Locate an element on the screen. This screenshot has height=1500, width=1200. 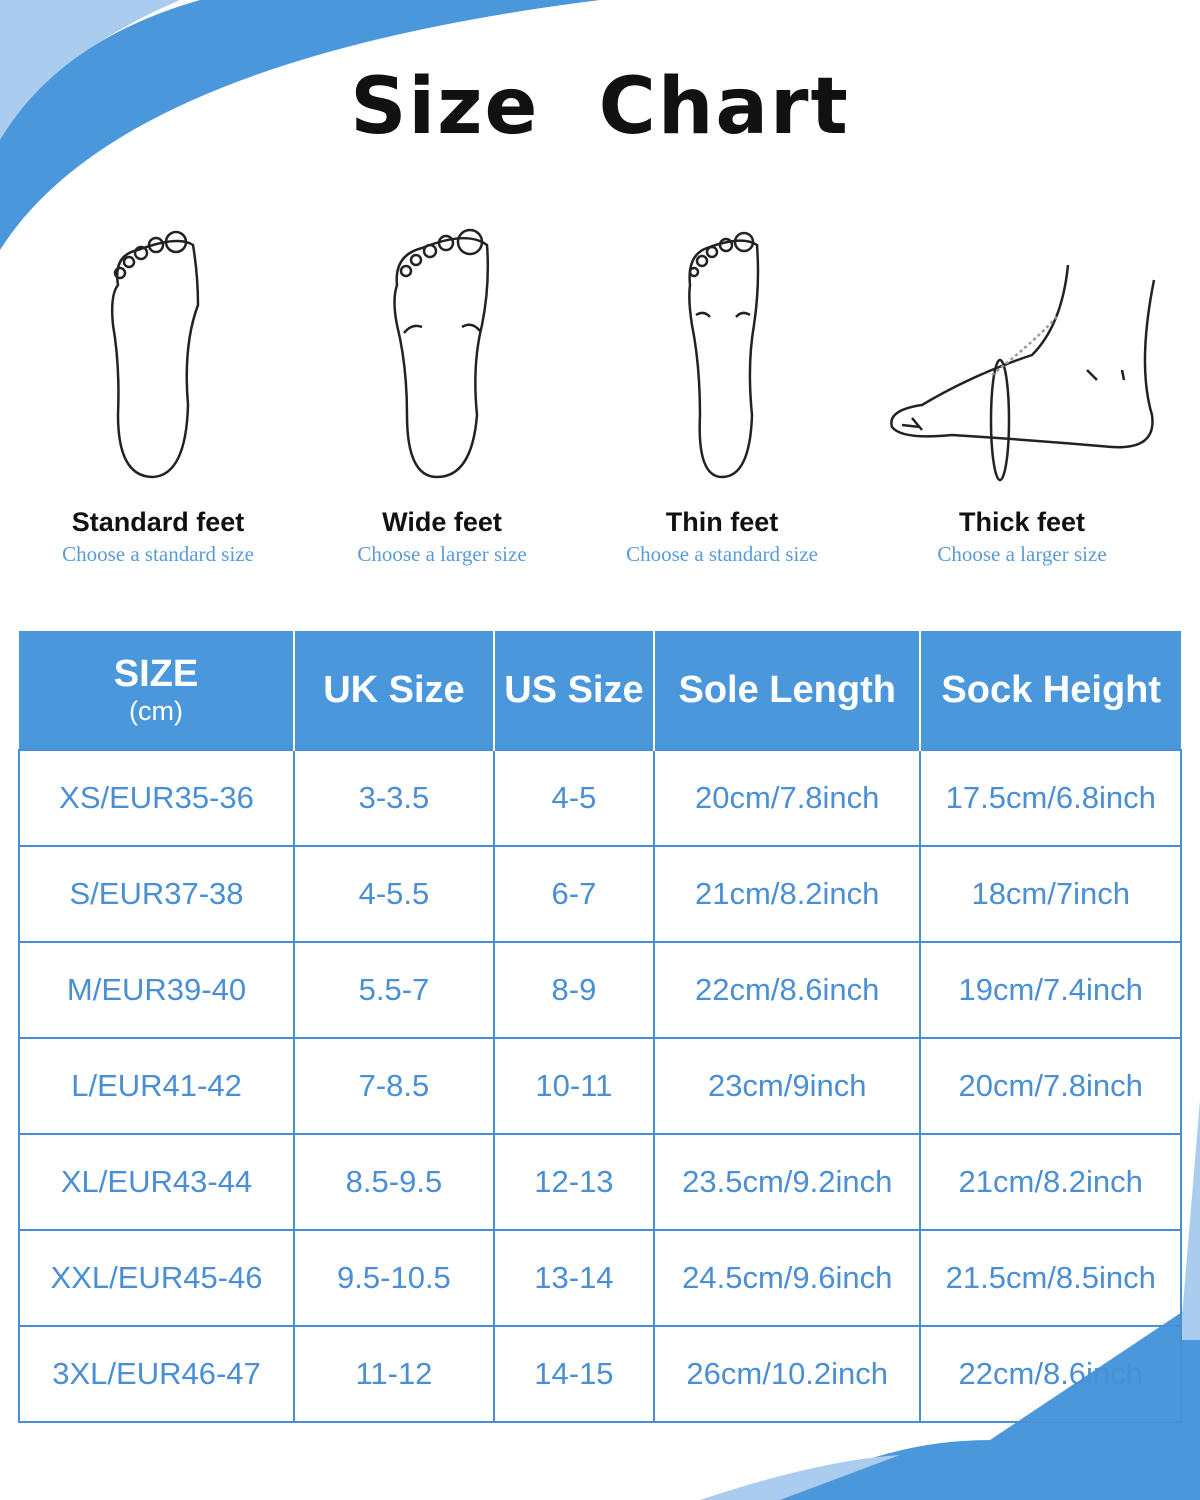
table-row: S/EUR37-38 4-5.5 6-7 21cm/8.2inch 18cm/7inch is located at coordinates (599, 894).